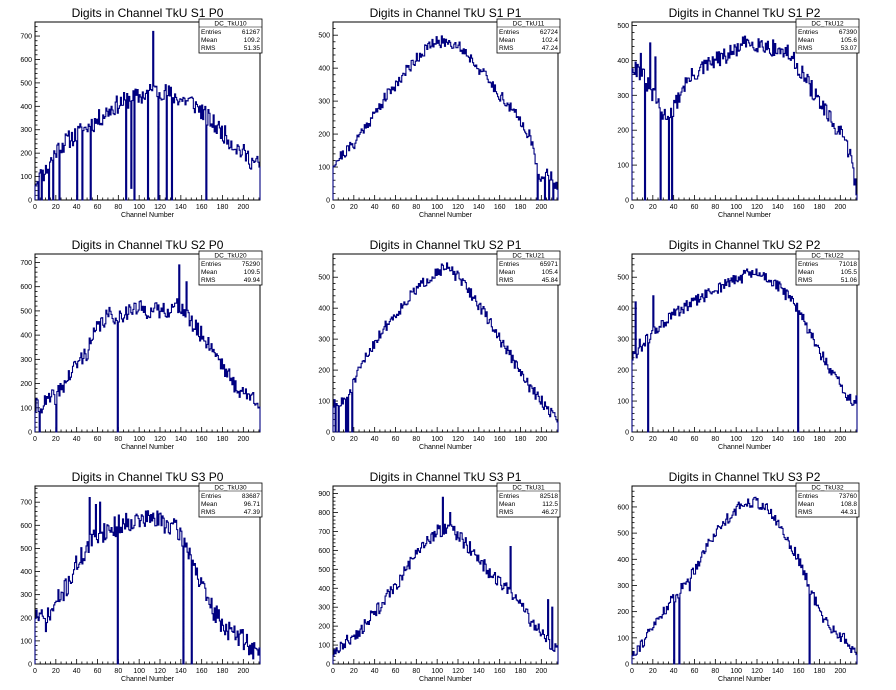  Describe the element at coordinates (230, 24) in the screenshot. I see `stats-name: DC_TkU10` at that location.